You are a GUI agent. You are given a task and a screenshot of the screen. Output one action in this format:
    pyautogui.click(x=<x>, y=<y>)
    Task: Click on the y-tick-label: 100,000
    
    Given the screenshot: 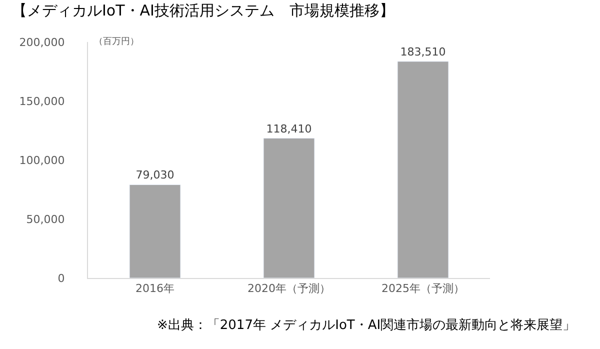 What is the action you would take?
    pyautogui.click(x=42, y=160)
    